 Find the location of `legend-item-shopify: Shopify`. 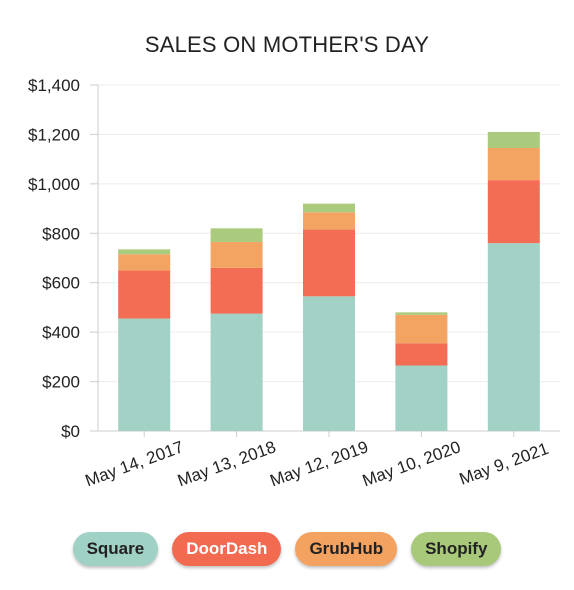

legend-item-shopify: Shopify is located at coordinates (456, 549).